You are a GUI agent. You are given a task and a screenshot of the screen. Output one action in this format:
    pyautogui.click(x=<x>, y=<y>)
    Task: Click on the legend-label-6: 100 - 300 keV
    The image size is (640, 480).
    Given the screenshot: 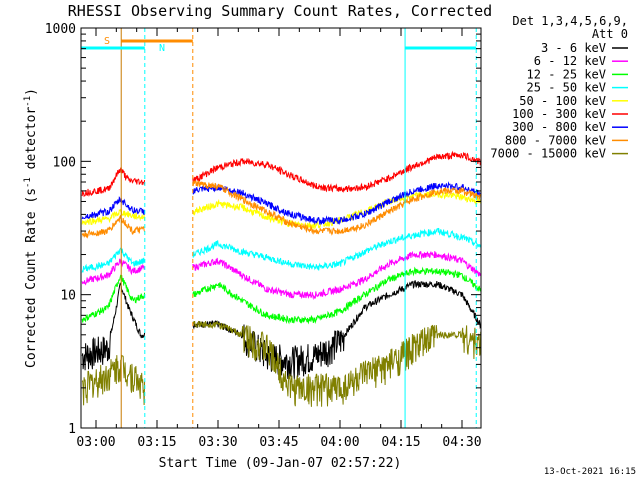 What is the action you would take?
    pyautogui.click(x=559, y=114)
    